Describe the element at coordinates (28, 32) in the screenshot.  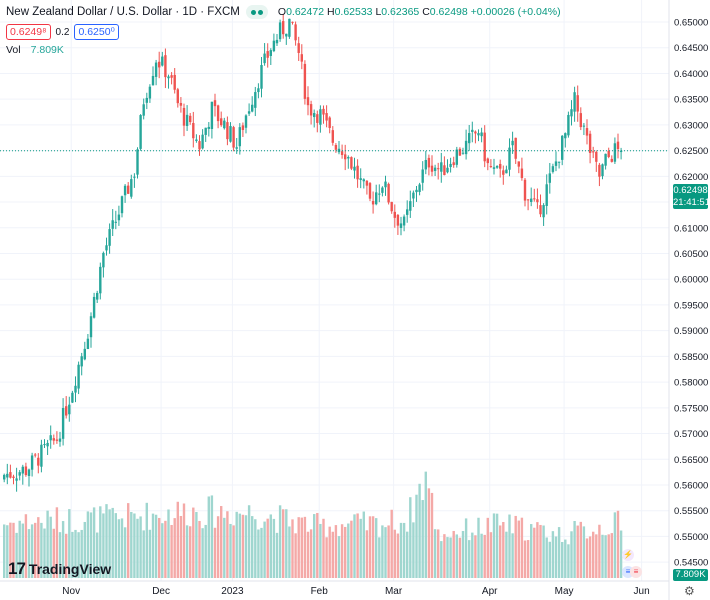
I see `sell-button: 0.6249⁸` at that location.